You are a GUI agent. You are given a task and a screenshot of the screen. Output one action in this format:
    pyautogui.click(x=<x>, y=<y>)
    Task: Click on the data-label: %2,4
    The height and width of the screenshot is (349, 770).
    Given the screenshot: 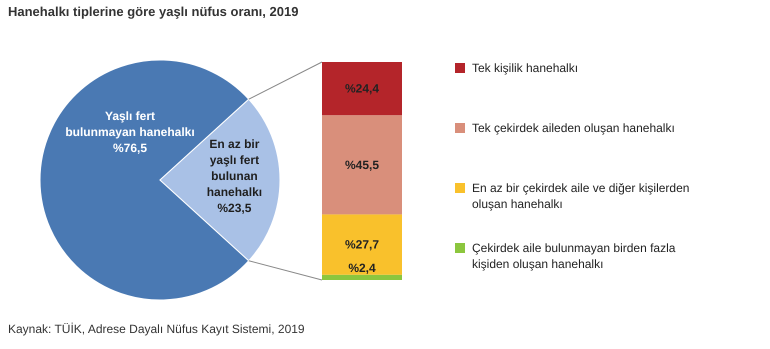 What is the action you would take?
    pyautogui.click(x=362, y=267)
    